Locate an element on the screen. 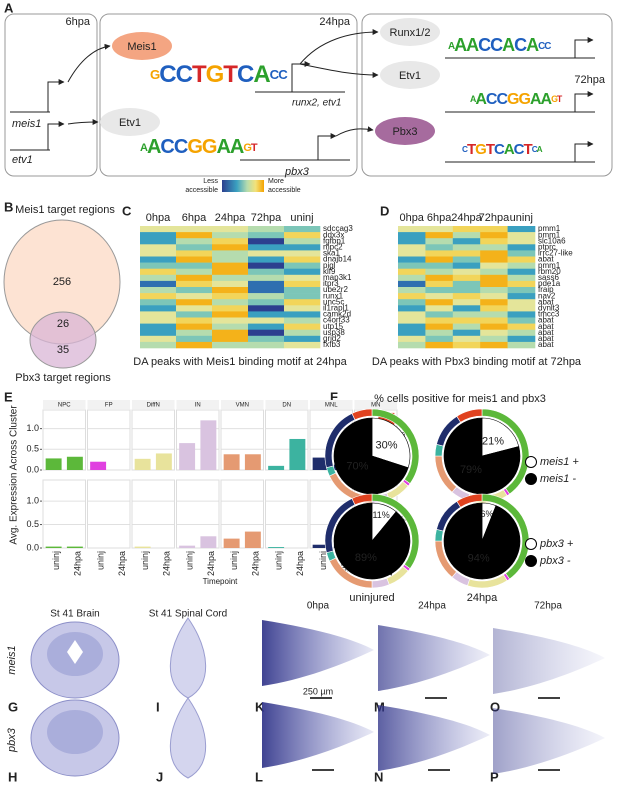 This screenshot has height=790, width=617. gene-label: pmm1 is located at coordinates (549, 234).